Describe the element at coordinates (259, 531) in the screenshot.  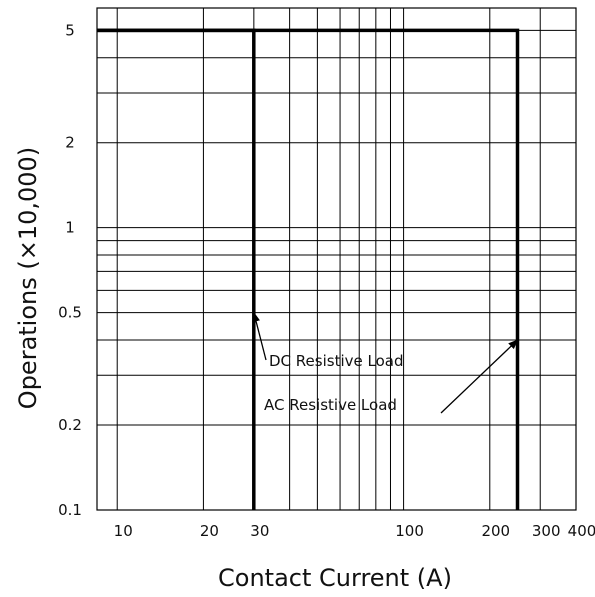
I see `x-tick-label: 30` at that location.